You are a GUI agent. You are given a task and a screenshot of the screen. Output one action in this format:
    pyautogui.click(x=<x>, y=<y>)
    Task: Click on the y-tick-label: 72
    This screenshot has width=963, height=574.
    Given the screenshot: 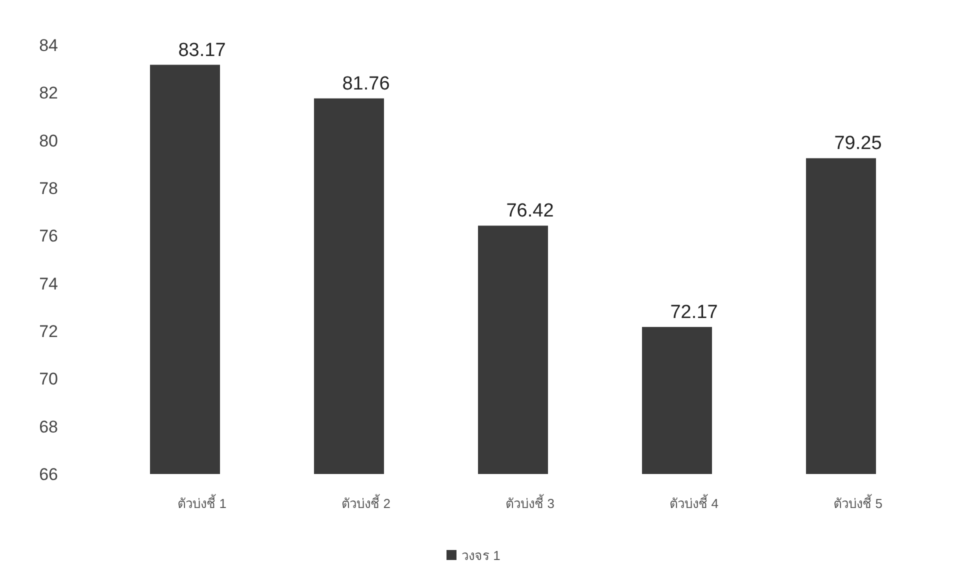 What is the action you would take?
    pyautogui.click(x=48, y=331)
    